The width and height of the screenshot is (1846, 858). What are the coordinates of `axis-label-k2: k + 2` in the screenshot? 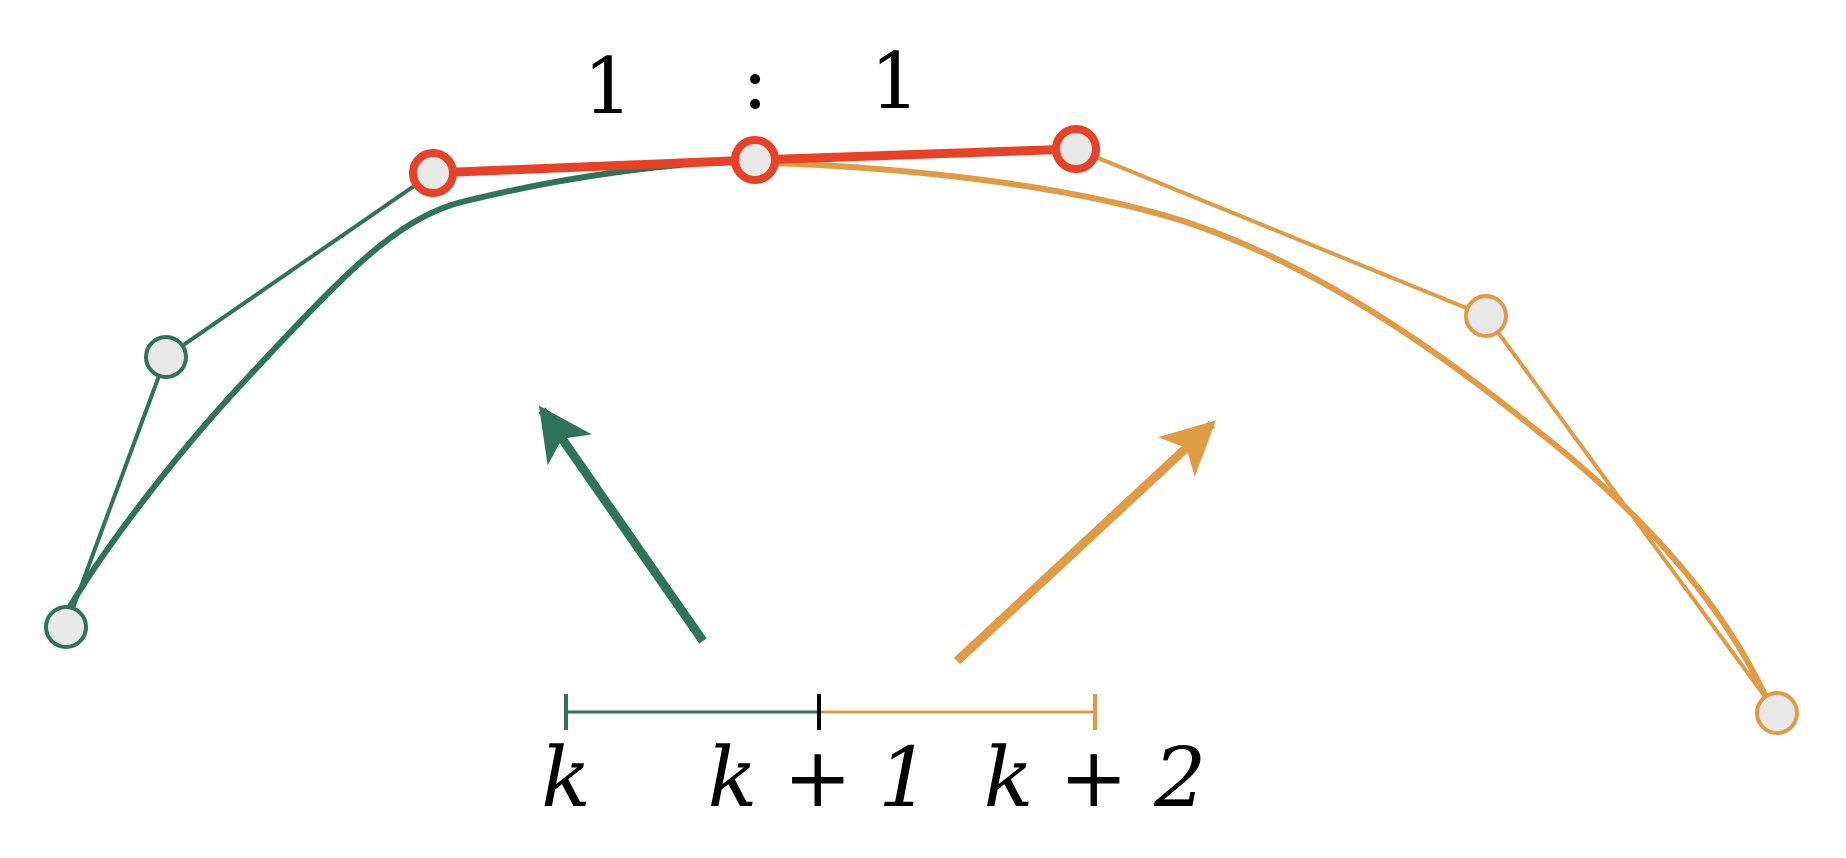 It's located at (1095, 778).